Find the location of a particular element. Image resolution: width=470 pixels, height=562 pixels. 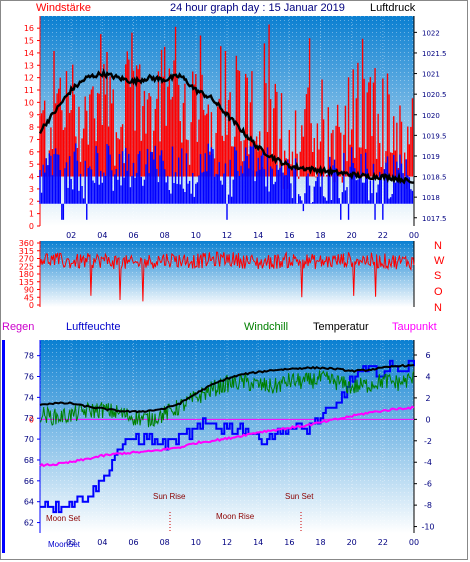

temperature-tick-label: 2 is located at coordinates (427, 398).